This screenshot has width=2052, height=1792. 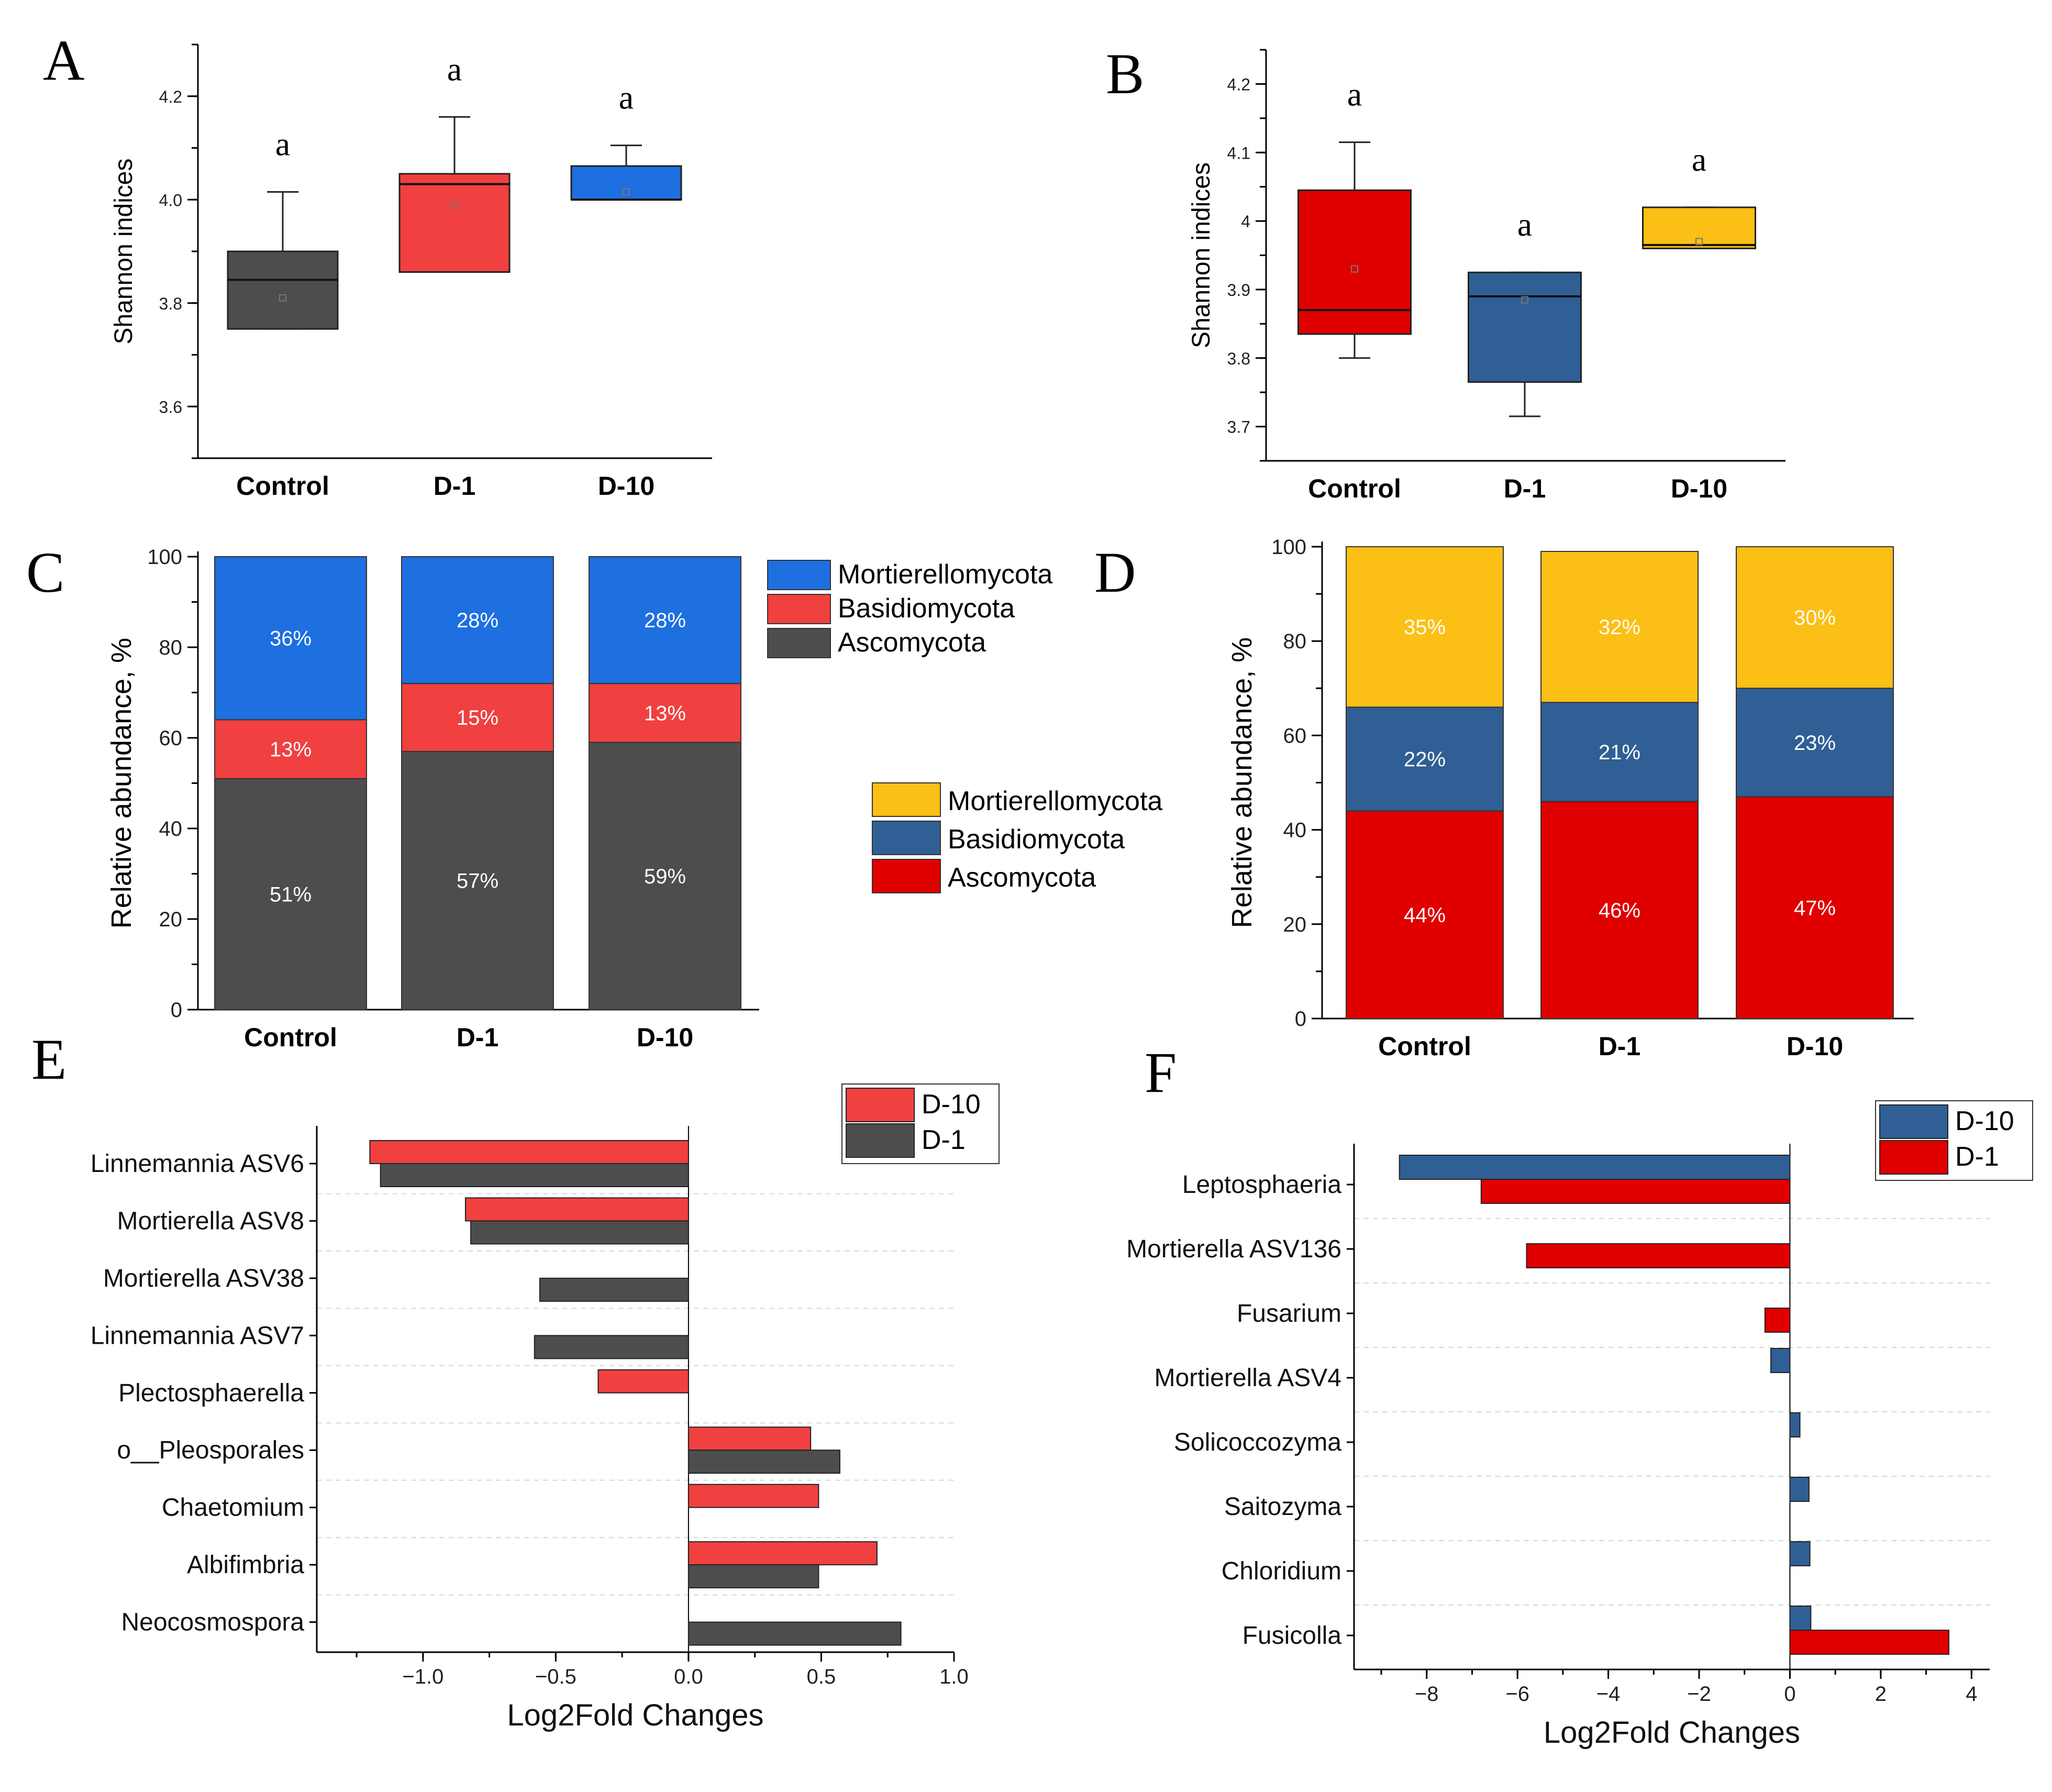 I want to click on bar-d-10-saitozyma, so click(x=1800, y=1489).